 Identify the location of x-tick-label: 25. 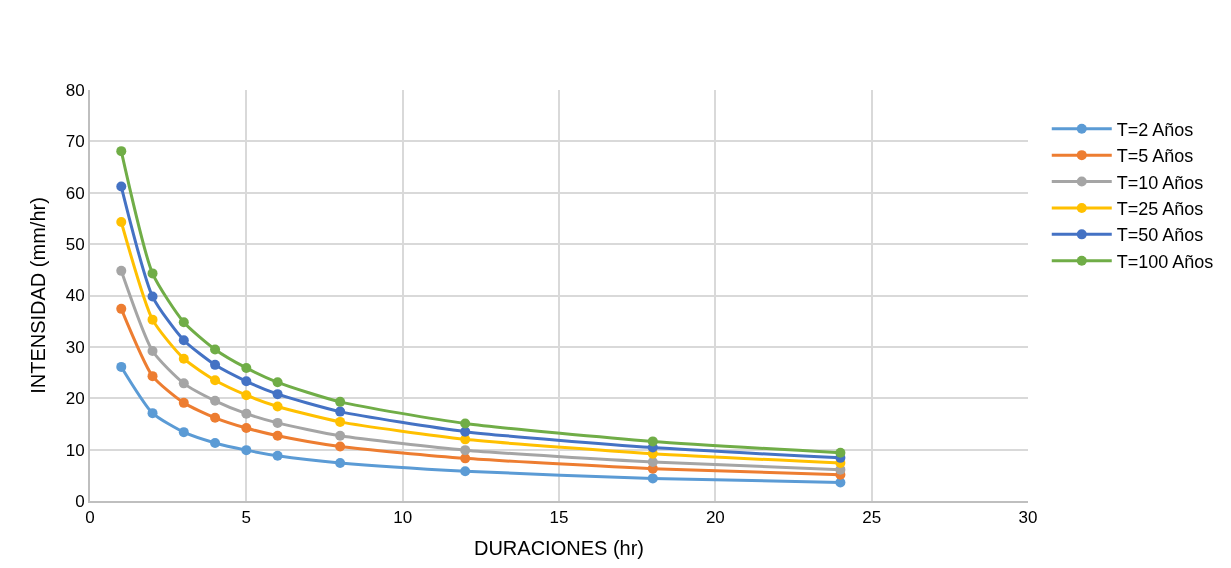
(872, 518).